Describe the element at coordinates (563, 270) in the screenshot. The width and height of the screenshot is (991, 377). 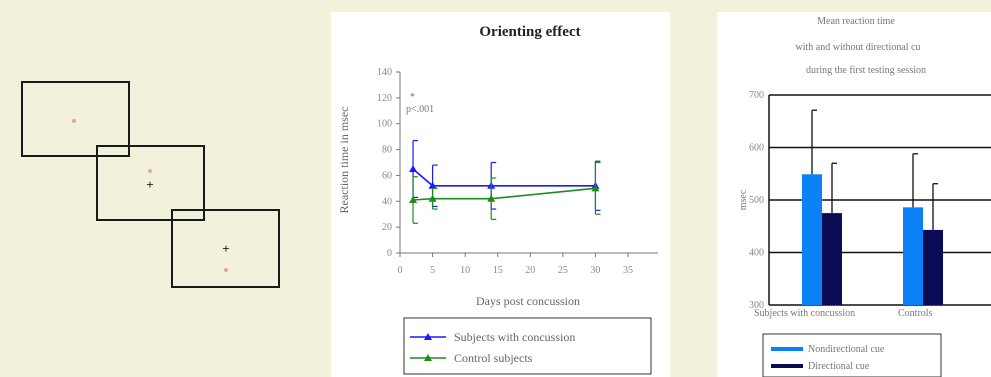
I see `chart1-x-tick-label: 25` at that location.